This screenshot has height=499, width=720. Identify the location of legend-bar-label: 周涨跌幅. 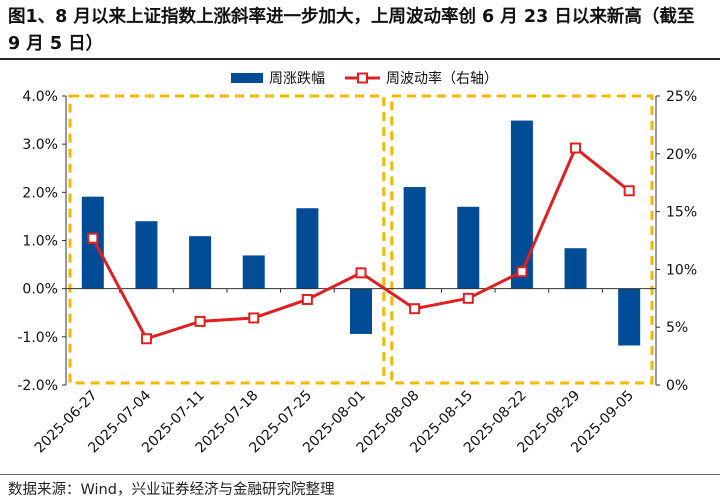
(297, 79).